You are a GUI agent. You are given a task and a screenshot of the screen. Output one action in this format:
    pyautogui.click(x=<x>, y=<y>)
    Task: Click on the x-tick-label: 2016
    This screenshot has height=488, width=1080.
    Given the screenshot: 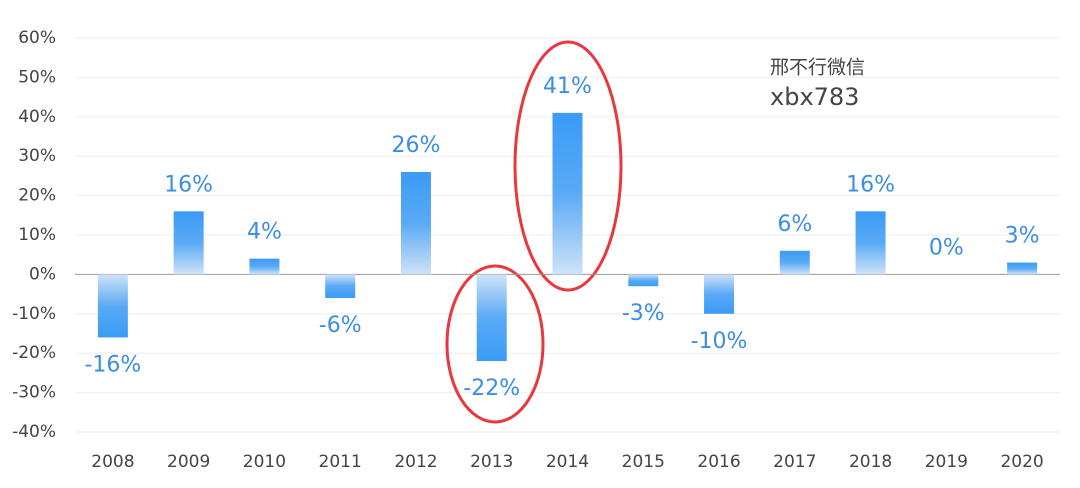 What is the action you would take?
    pyautogui.click(x=718, y=462)
    